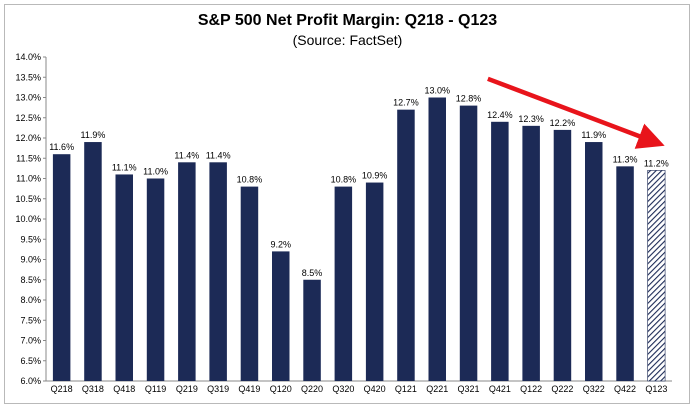  Describe the element at coordinates (347, 40) in the screenshot. I see `chart-subtitle: (Source: FactSet)` at that location.